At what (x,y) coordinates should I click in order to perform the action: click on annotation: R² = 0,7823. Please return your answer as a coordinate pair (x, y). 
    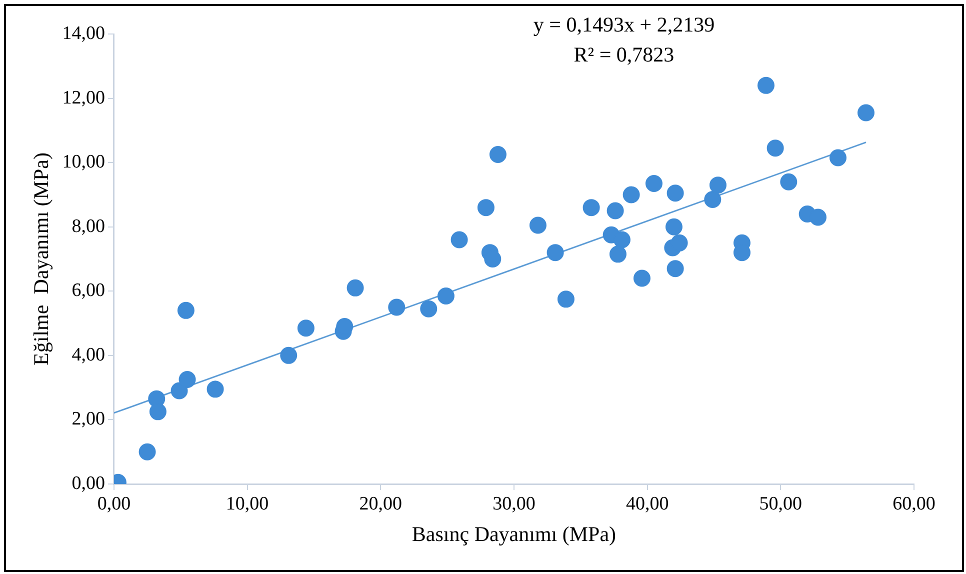
    Looking at the image, I should click on (624, 54).